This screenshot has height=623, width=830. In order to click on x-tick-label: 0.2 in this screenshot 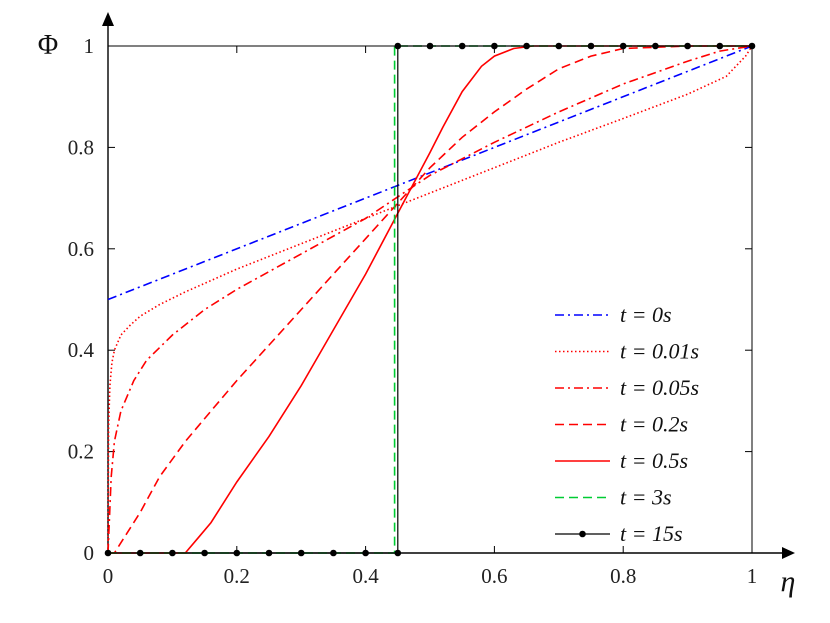, I will do `click(237, 576)`.